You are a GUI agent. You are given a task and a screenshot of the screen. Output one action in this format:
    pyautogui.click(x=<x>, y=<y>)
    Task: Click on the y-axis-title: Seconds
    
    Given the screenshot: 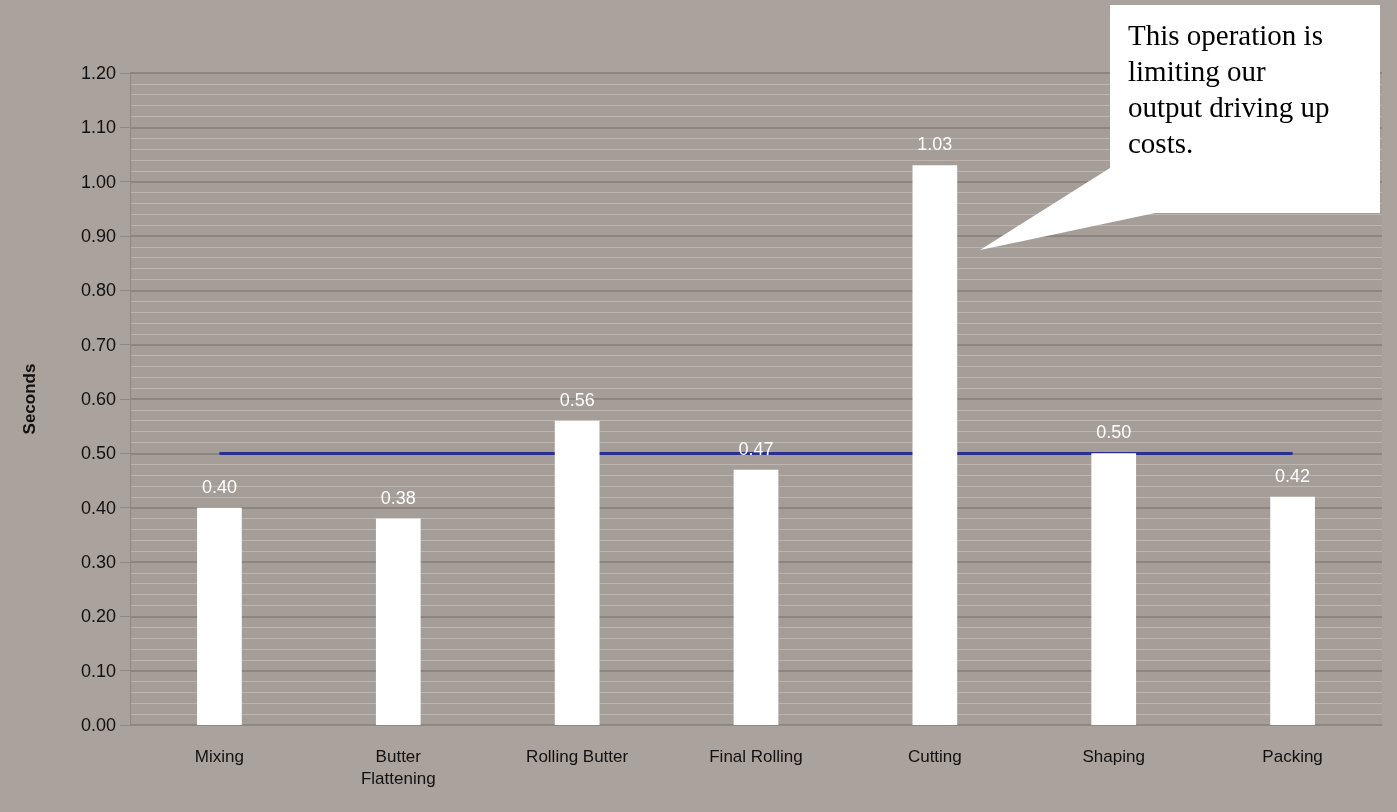 What is the action you would take?
    pyautogui.click(x=29, y=399)
    